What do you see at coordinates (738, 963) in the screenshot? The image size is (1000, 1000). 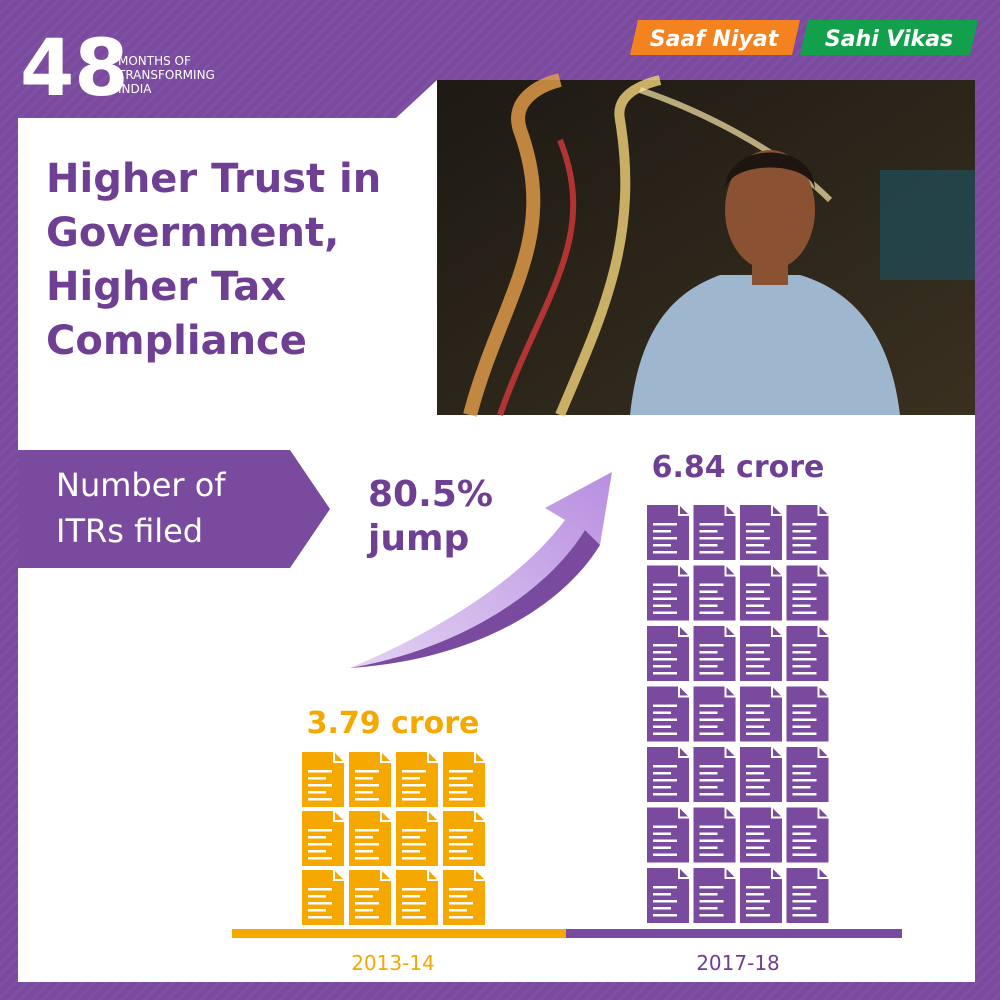 I see `year-label: 2017-18` at bounding box center [738, 963].